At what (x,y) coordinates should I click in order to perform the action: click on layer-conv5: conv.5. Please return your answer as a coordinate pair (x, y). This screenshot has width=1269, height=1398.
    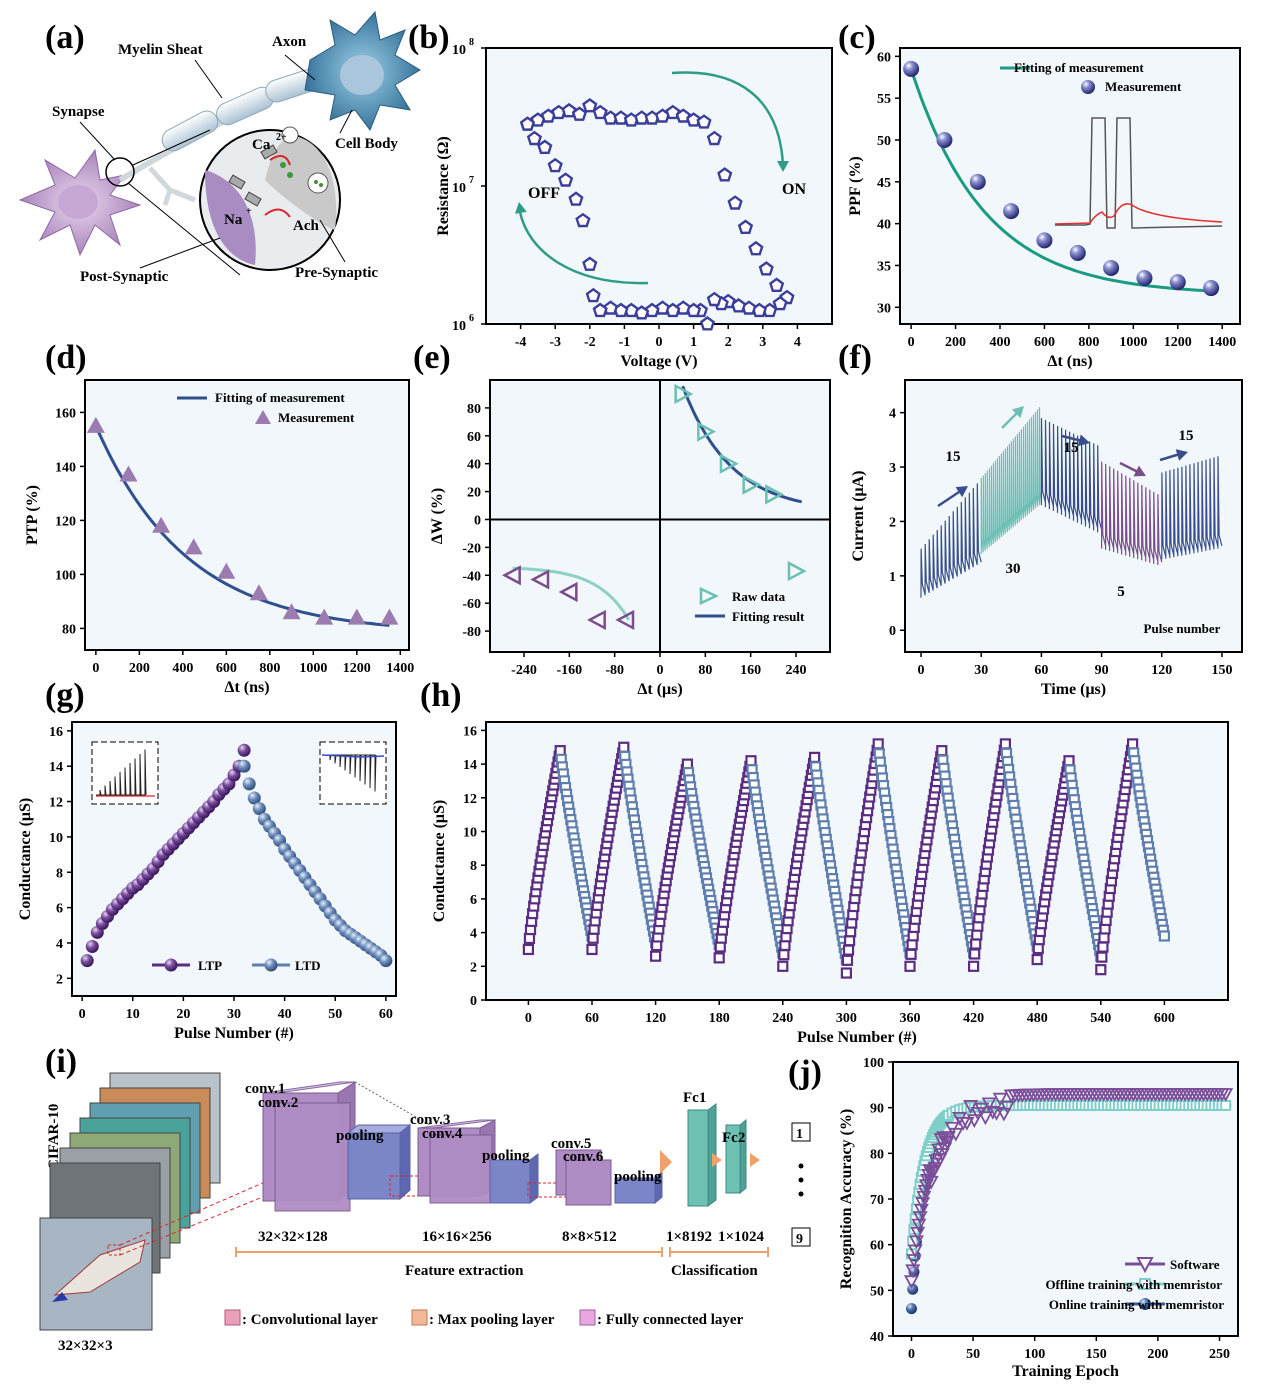
    Looking at the image, I should click on (571, 1144).